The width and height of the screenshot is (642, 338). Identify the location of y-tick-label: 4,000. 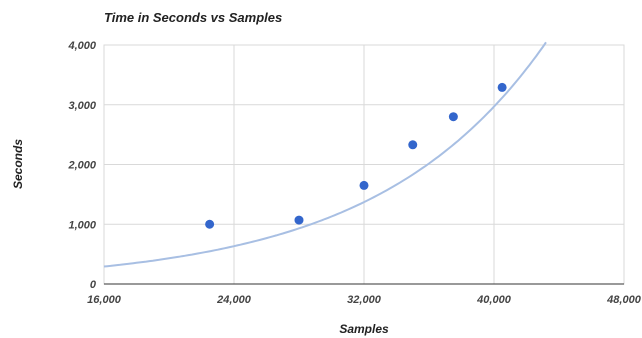
(81, 46).